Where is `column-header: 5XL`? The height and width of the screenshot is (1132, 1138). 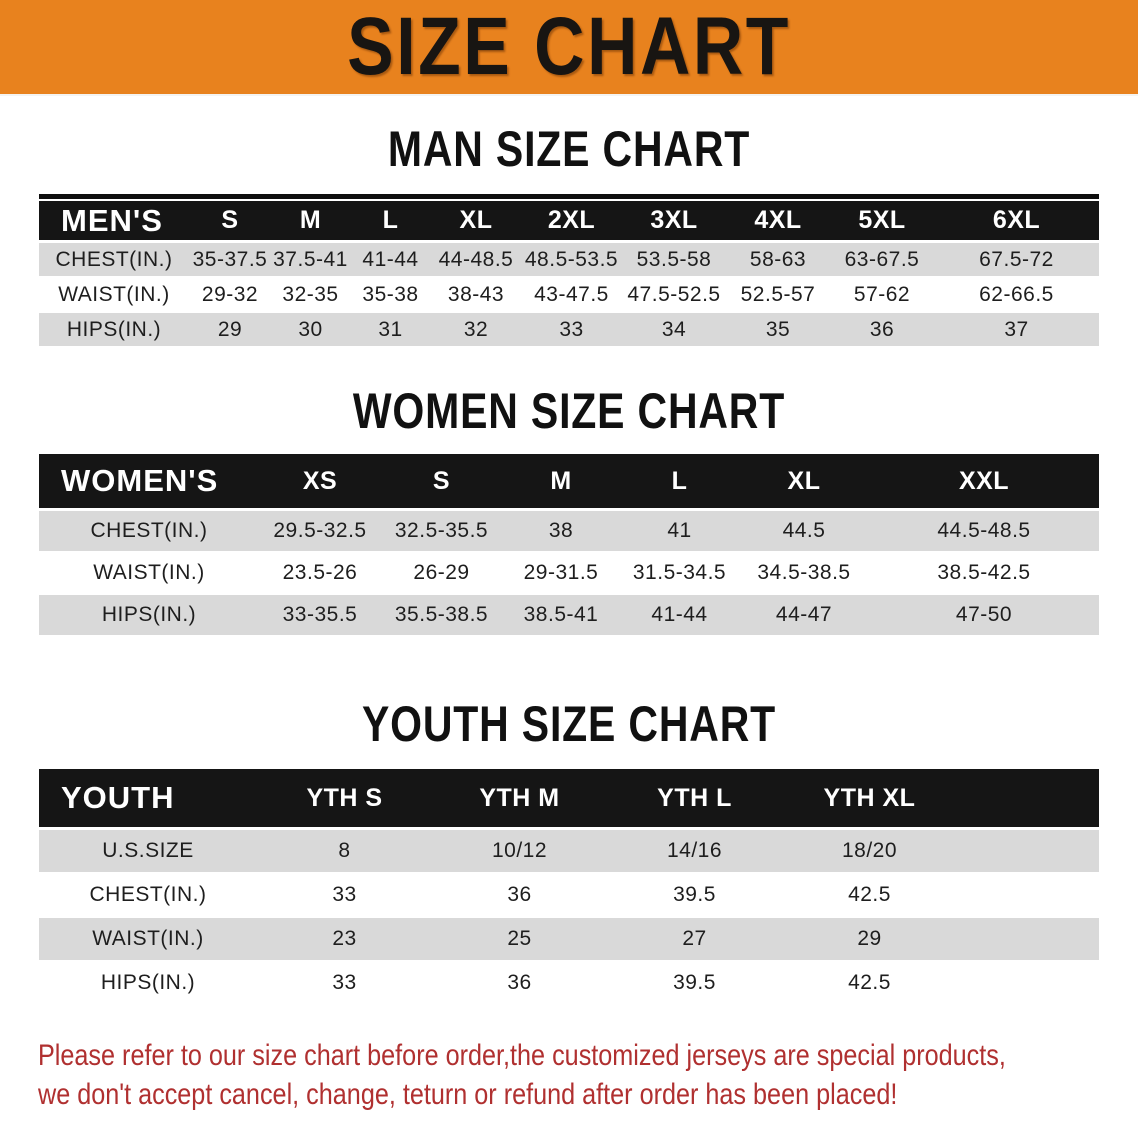
column-header: 5XL is located at coordinates (882, 221).